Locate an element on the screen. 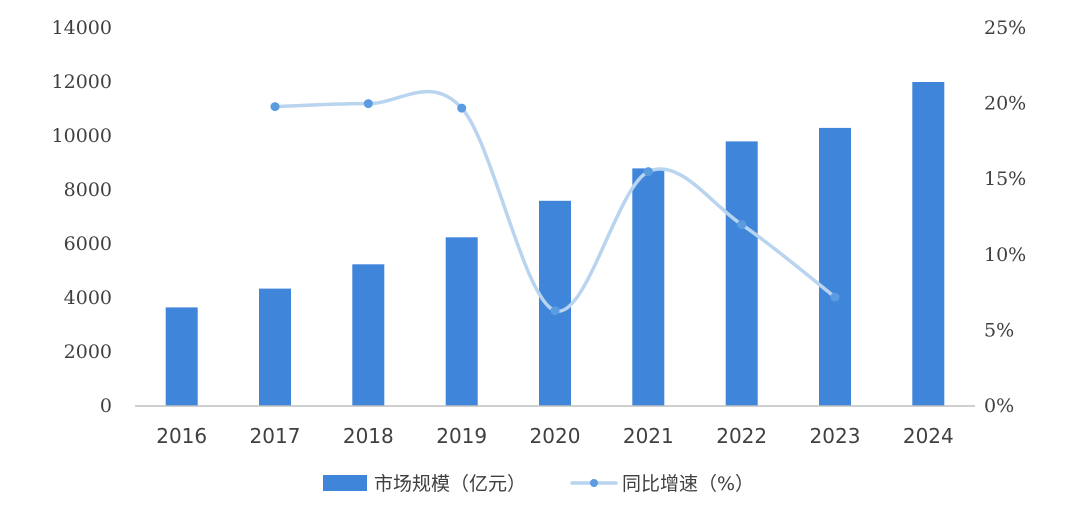 The image size is (1080, 516). legend-item-bar: 市场规模（亿元） is located at coordinates (424, 484).